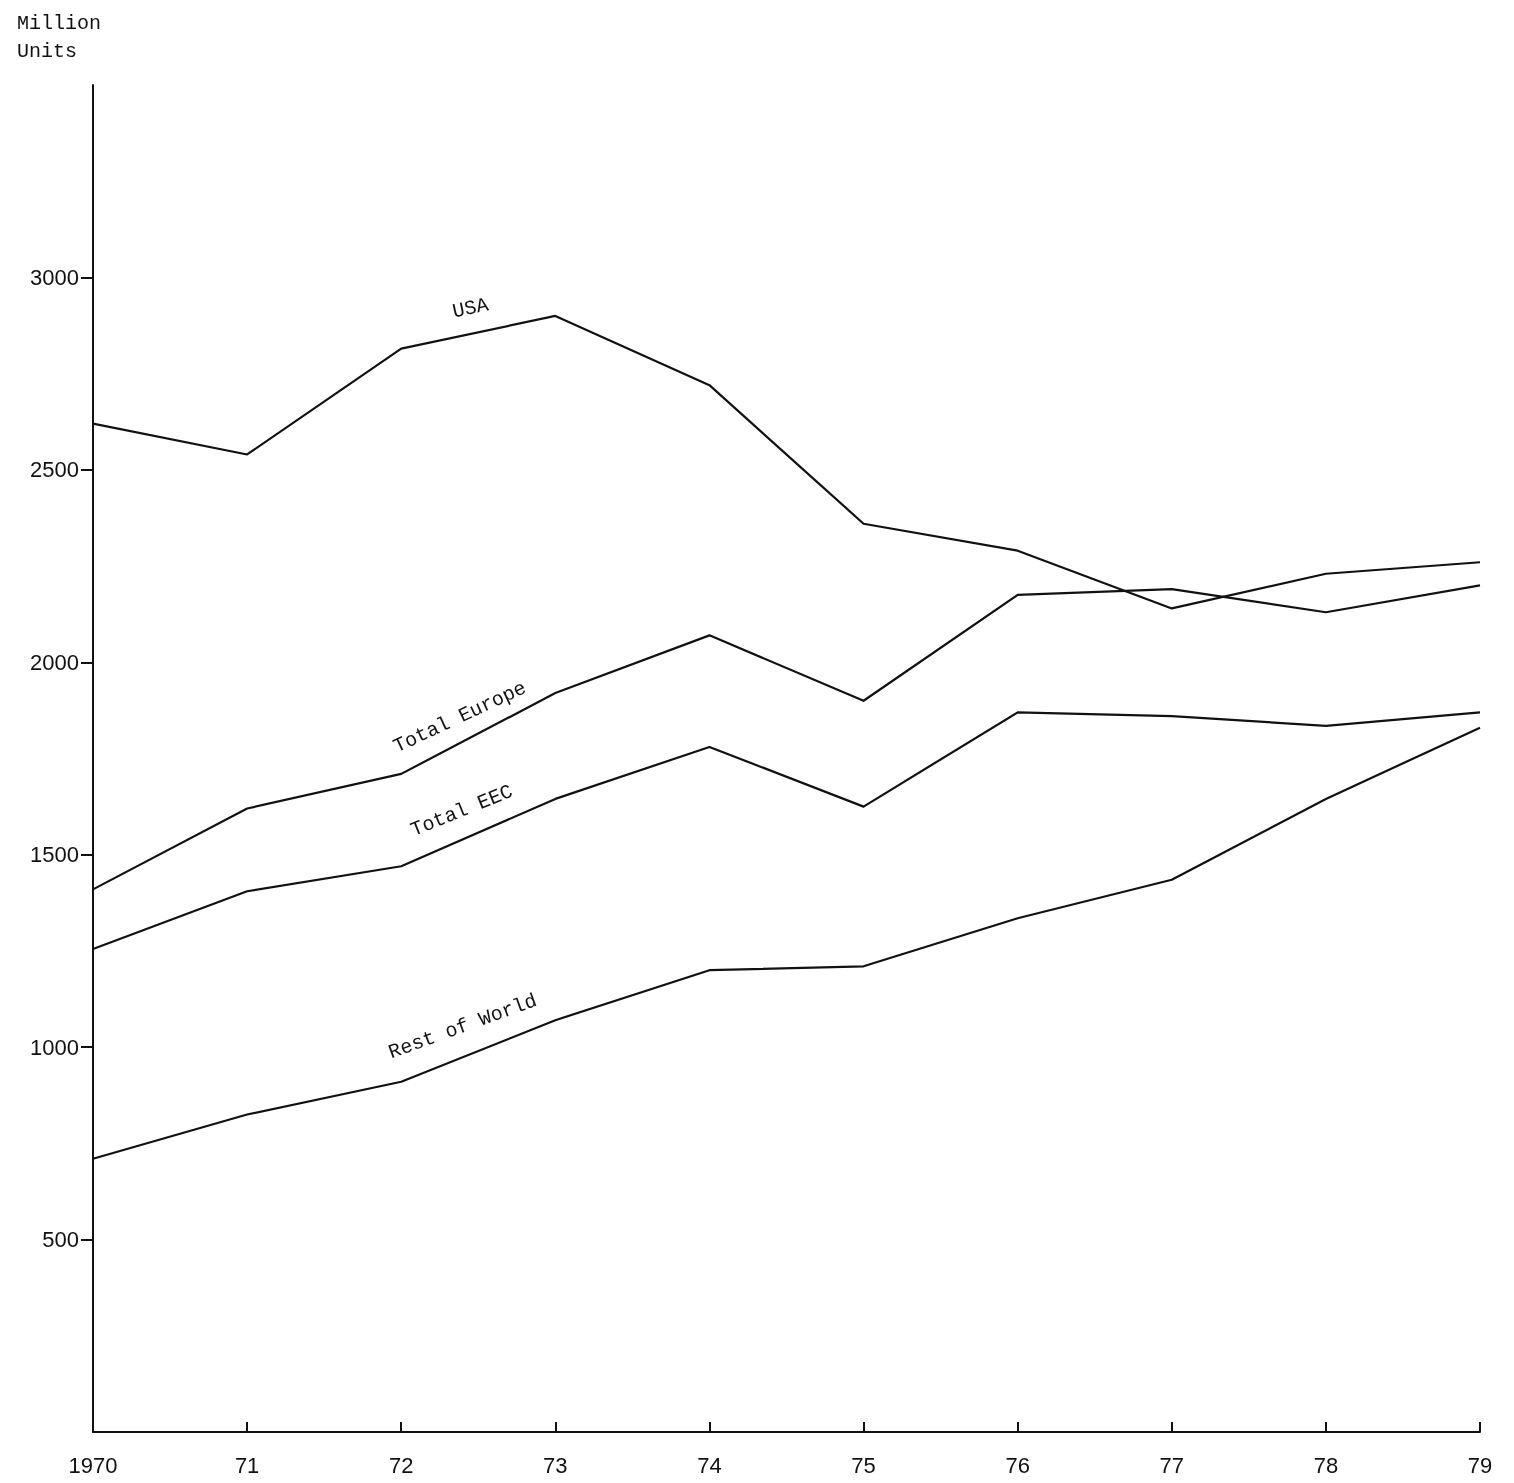 The width and height of the screenshot is (1514, 1483). Describe the element at coordinates (93, 1465) in the screenshot. I see `x-tick-label: 1970` at that location.